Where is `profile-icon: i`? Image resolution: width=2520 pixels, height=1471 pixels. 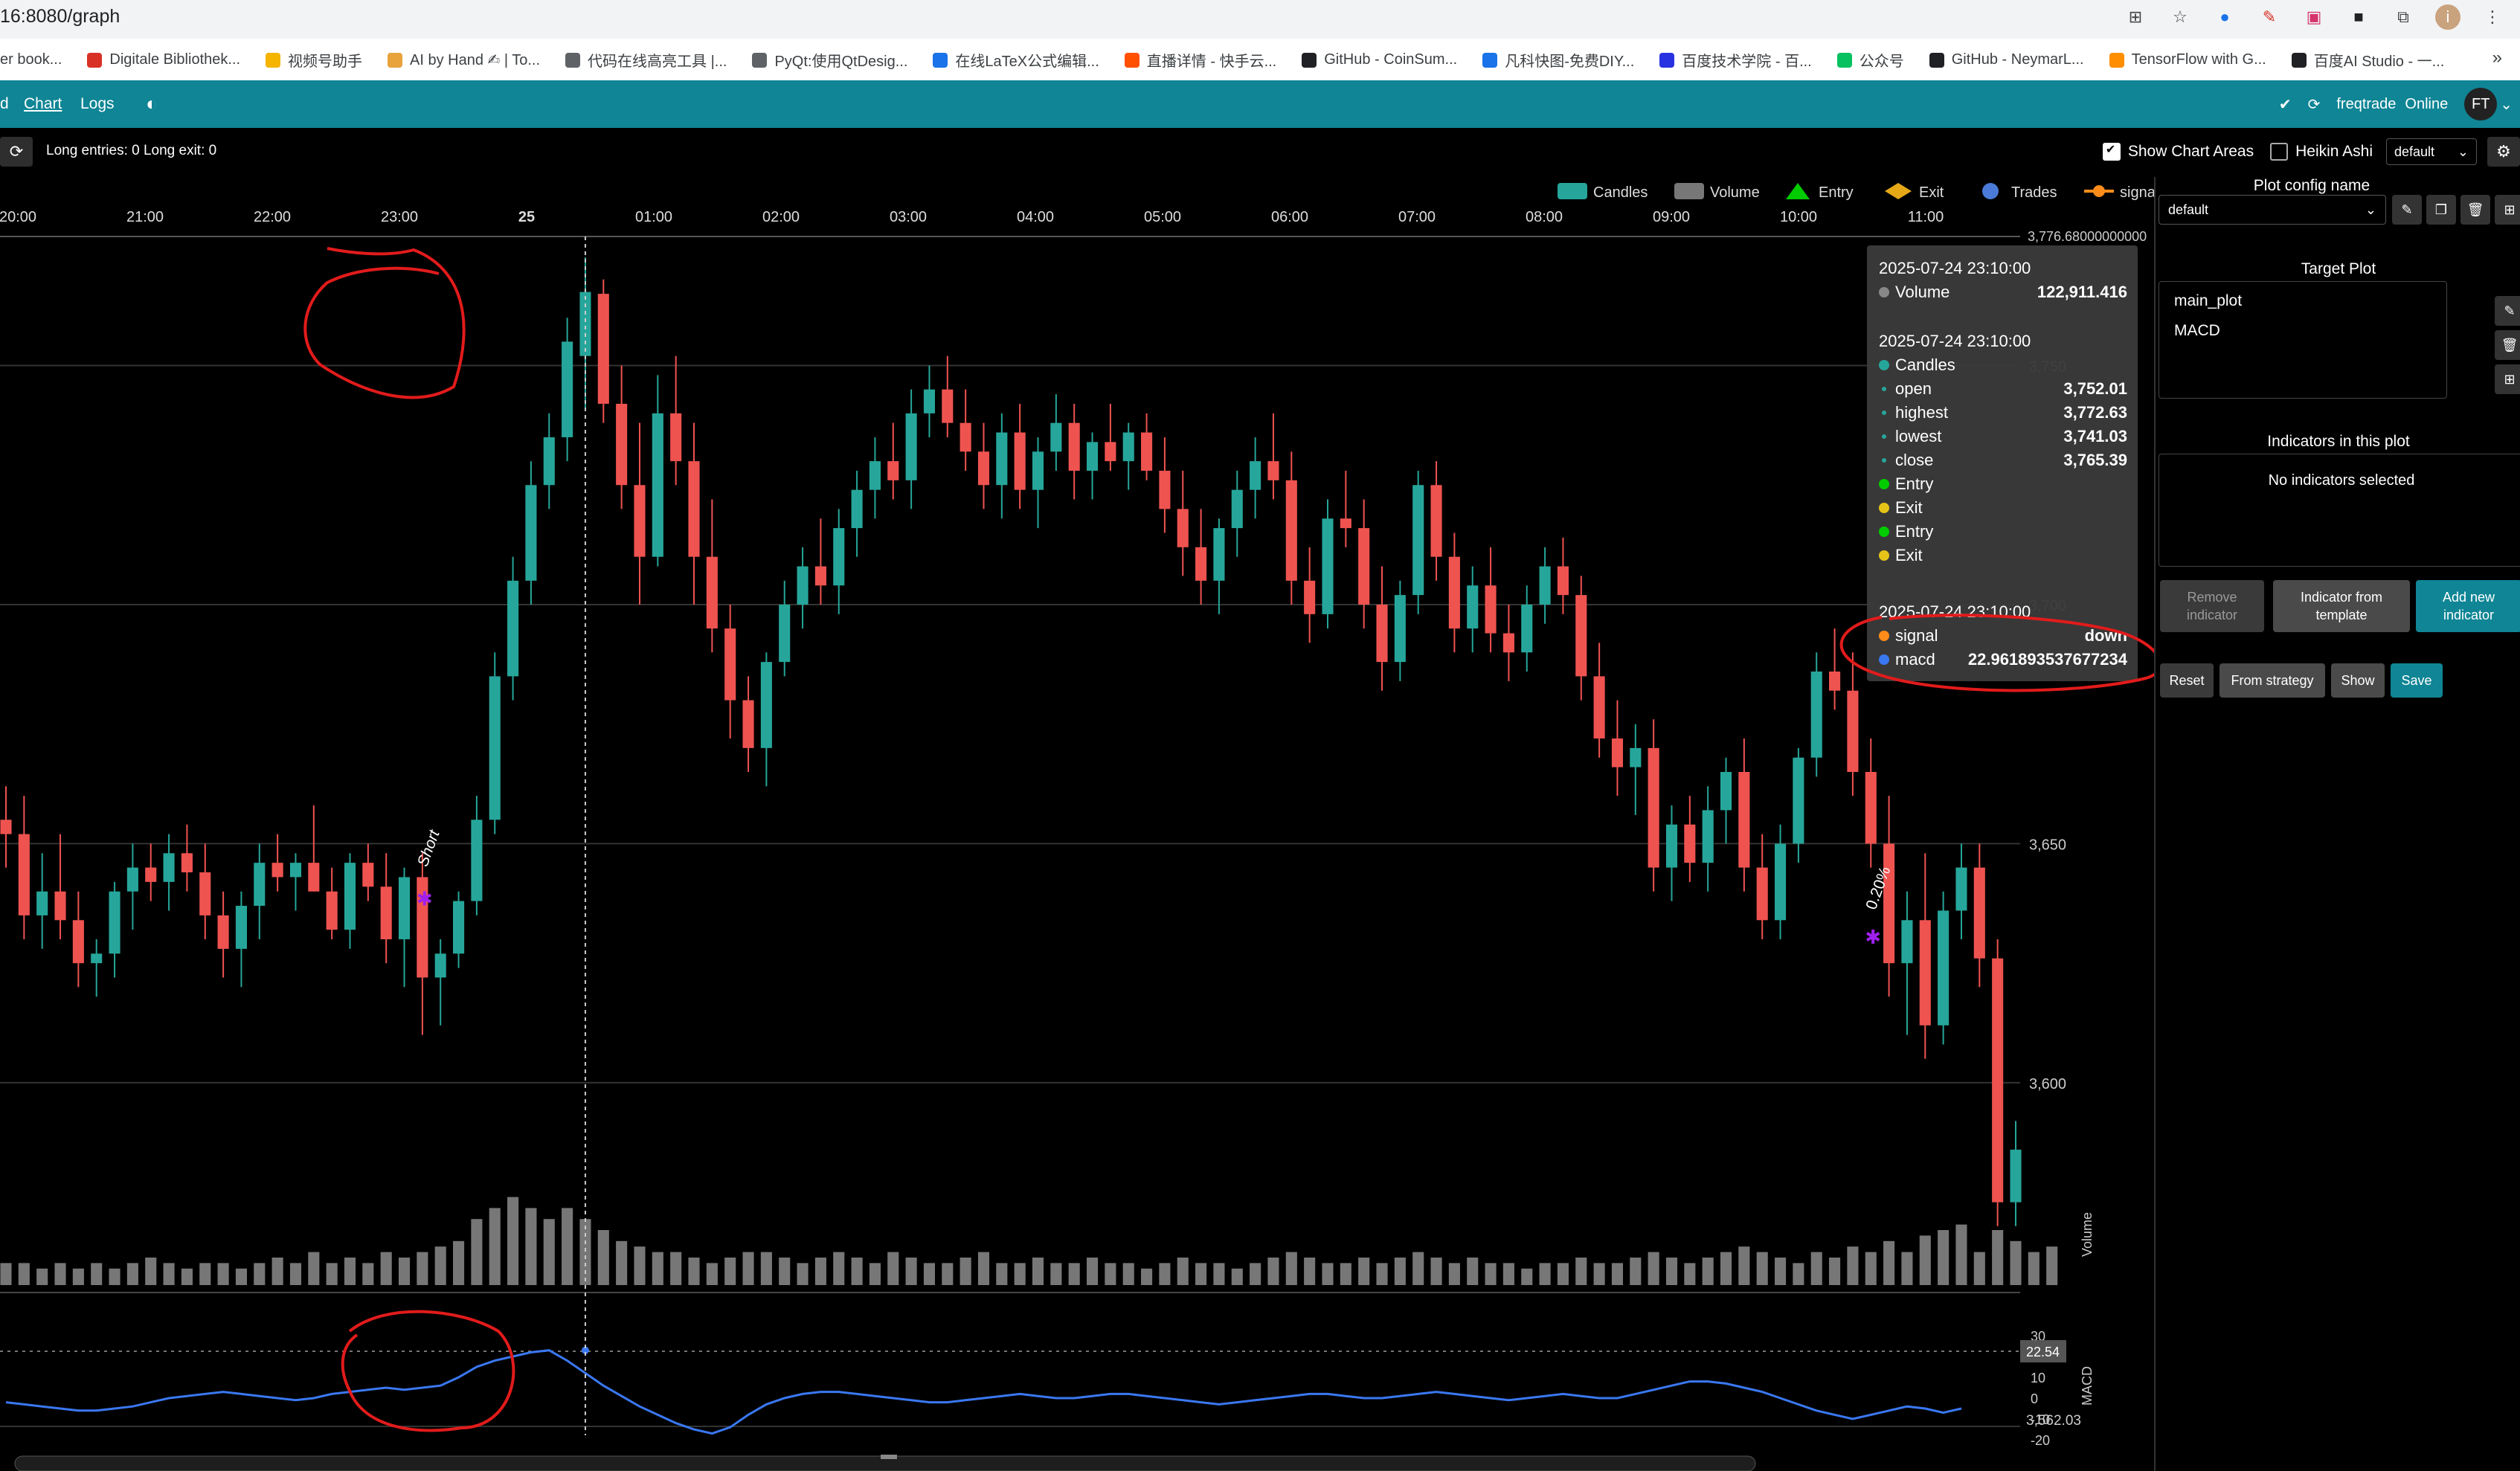
profile-icon: i is located at coordinates (2447, 17).